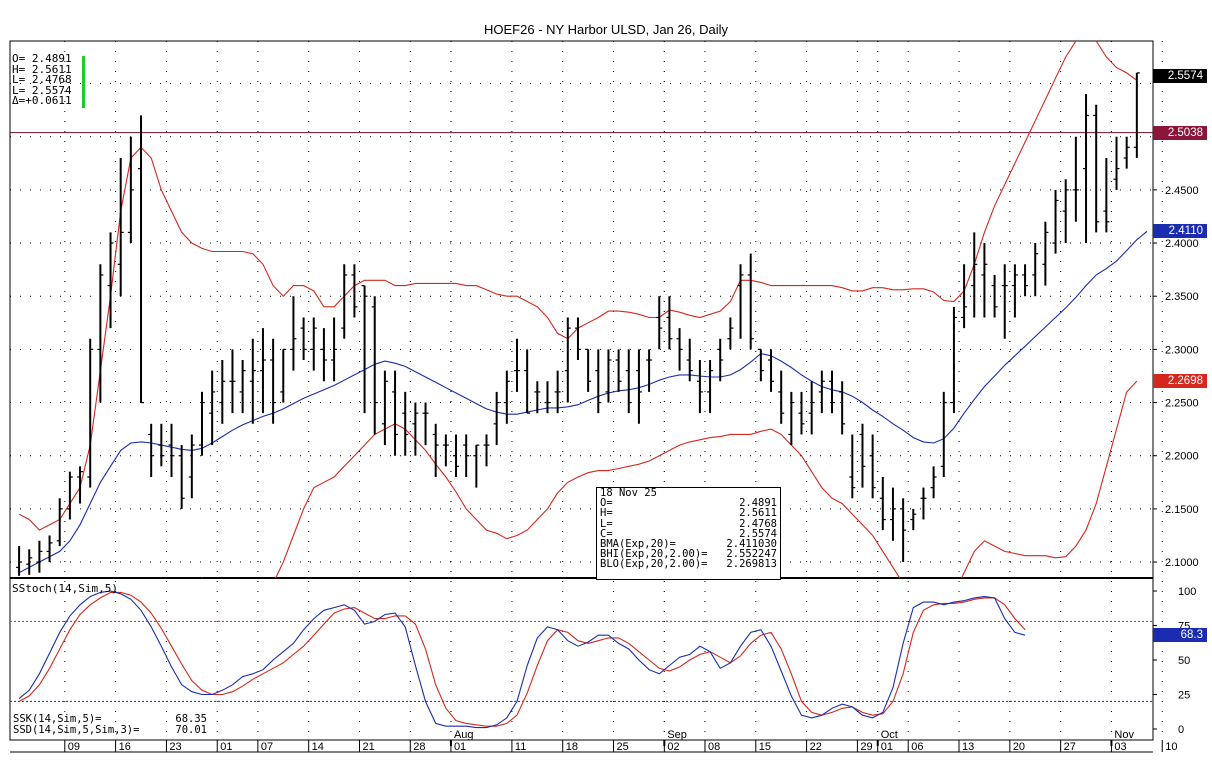 This screenshot has width=1212, height=761. What do you see at coordinates (419, 747) in the screenshot?
I see `x-tick-label: 28` at bounding box center [419, 747].